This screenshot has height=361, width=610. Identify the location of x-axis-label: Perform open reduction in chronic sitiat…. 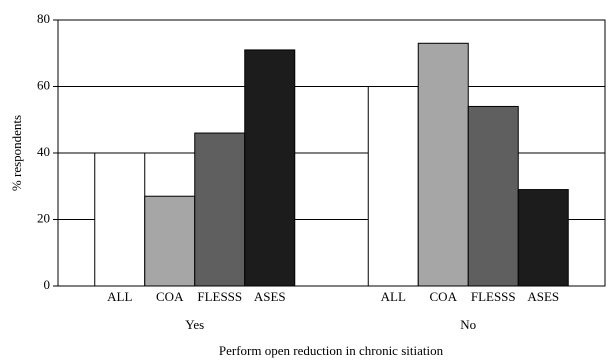
(331, 350).